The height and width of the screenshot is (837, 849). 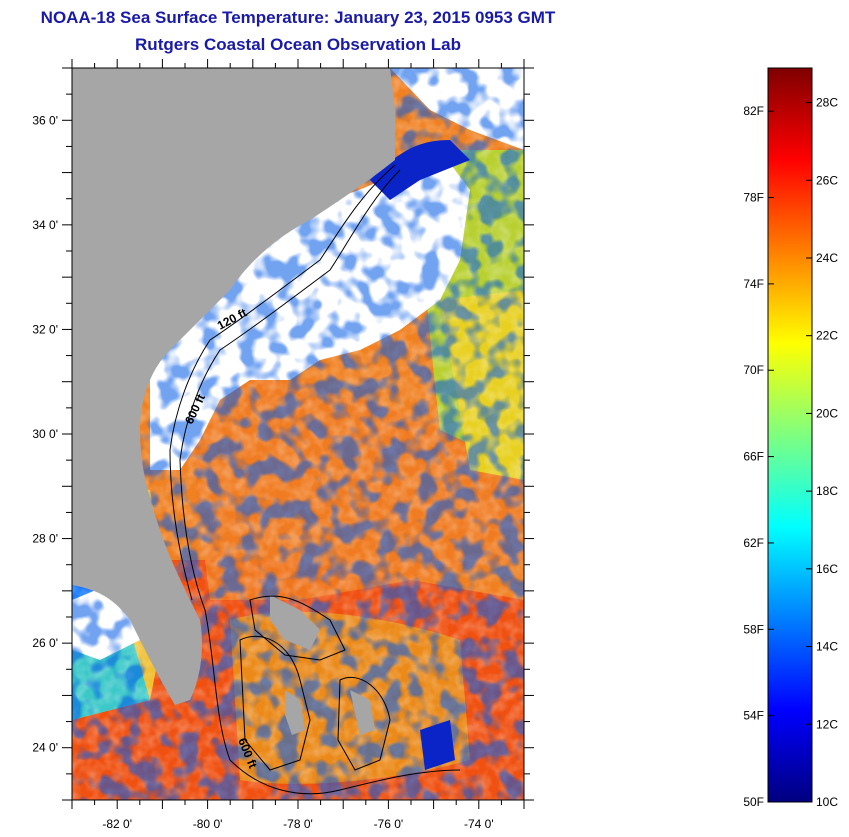 What do you see at coordinates (827, 258) in the screenshot?
I see `colorbar-c-label: 24C` at bounding box center [827, 258].